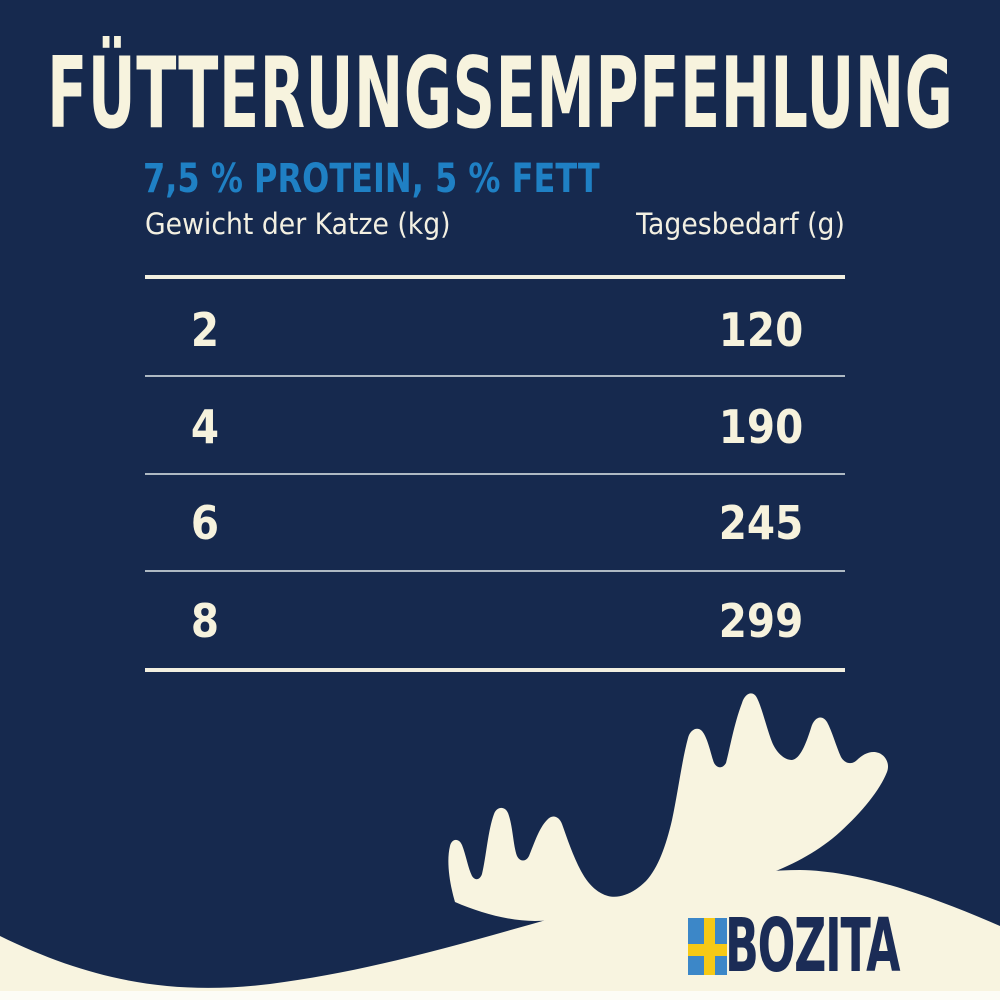 The width and height of the screenshot is (1000, 1000). I want to click on table-row-amount: 245, so click(761, 523).